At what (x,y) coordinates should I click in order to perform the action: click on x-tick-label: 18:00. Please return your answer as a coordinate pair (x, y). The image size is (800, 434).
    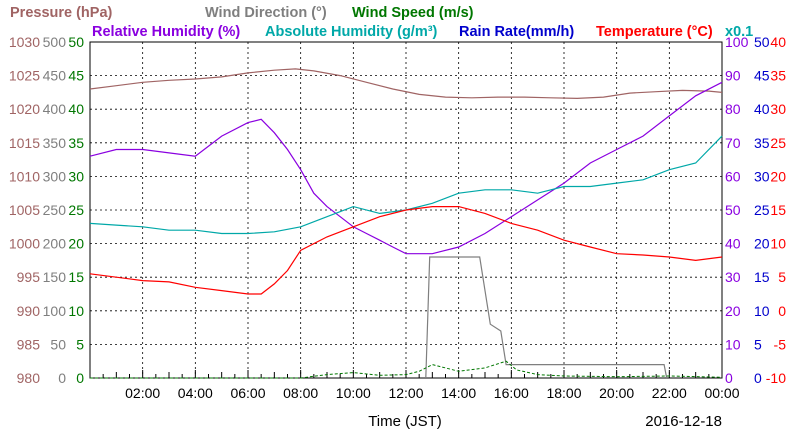
    Looking at the image, I should click on (563, 393).